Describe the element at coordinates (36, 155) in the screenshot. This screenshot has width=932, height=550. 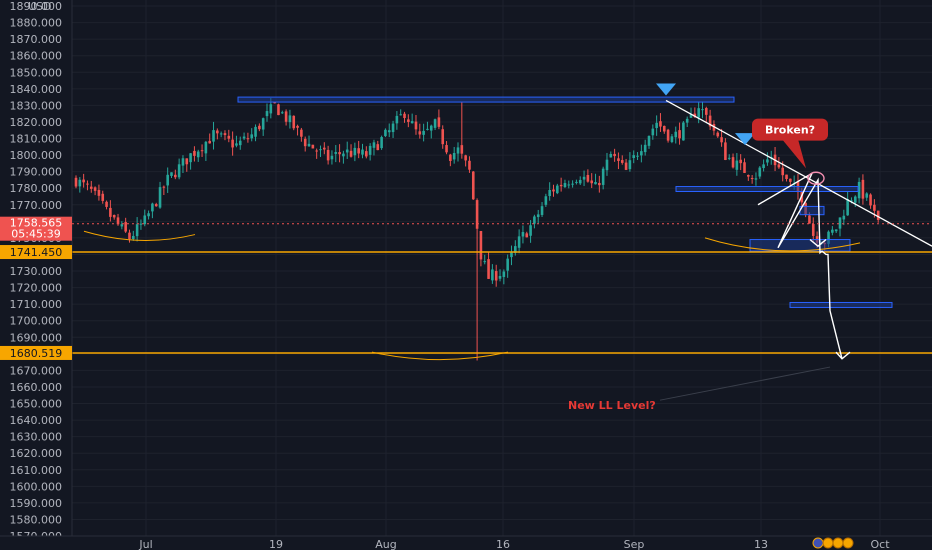
I see `y-tick-label: 1800.000` at that location.